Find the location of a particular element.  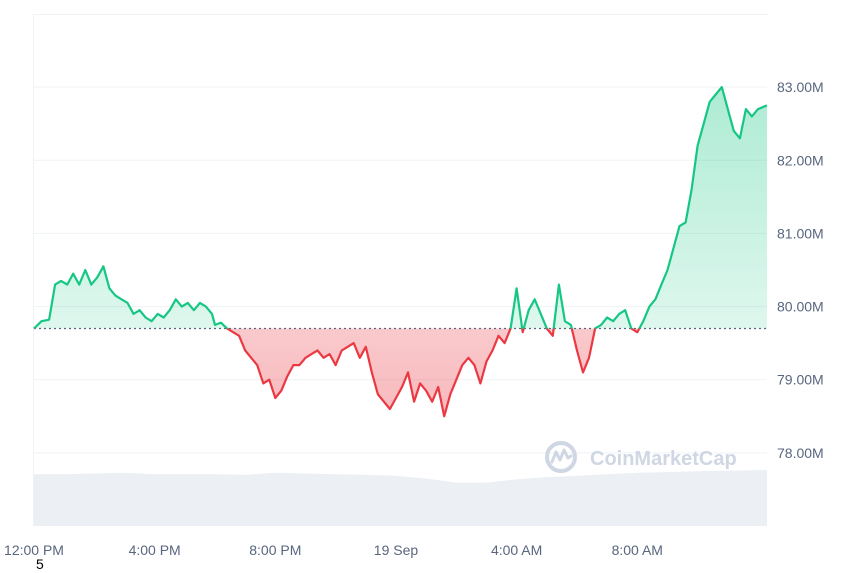

volume-area is located at coordinates (400, 497).